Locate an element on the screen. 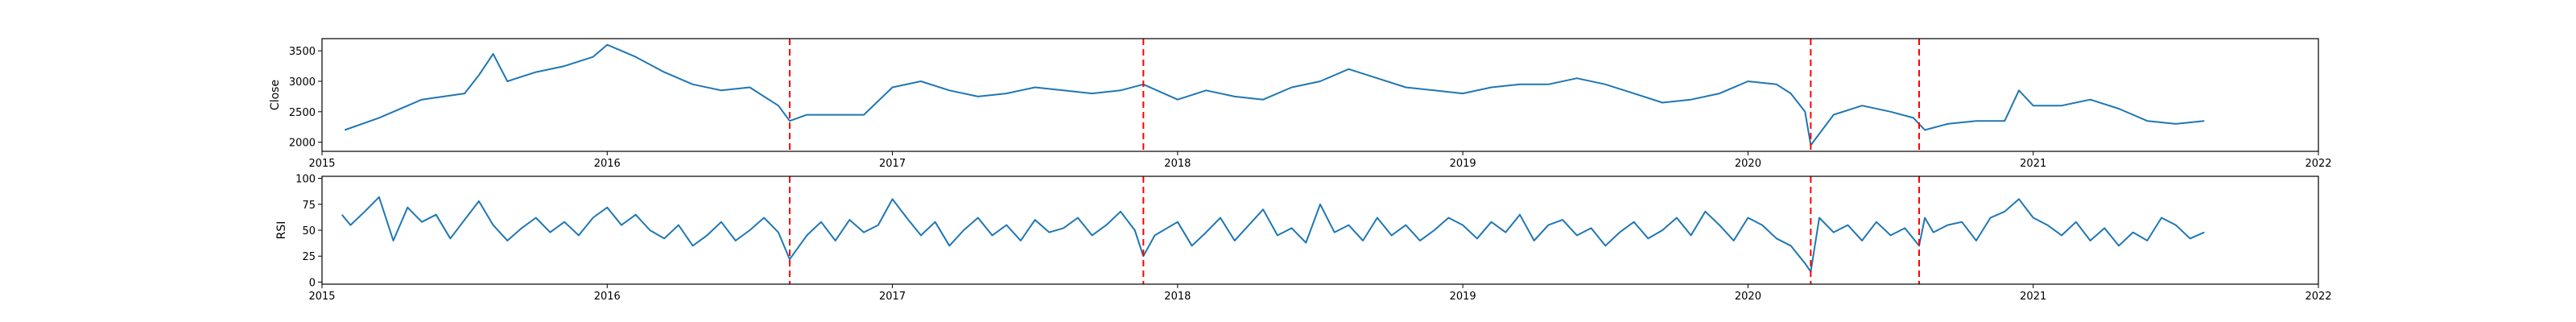  rsi-ytick-label: 50 is located at coordinates (309, 231).